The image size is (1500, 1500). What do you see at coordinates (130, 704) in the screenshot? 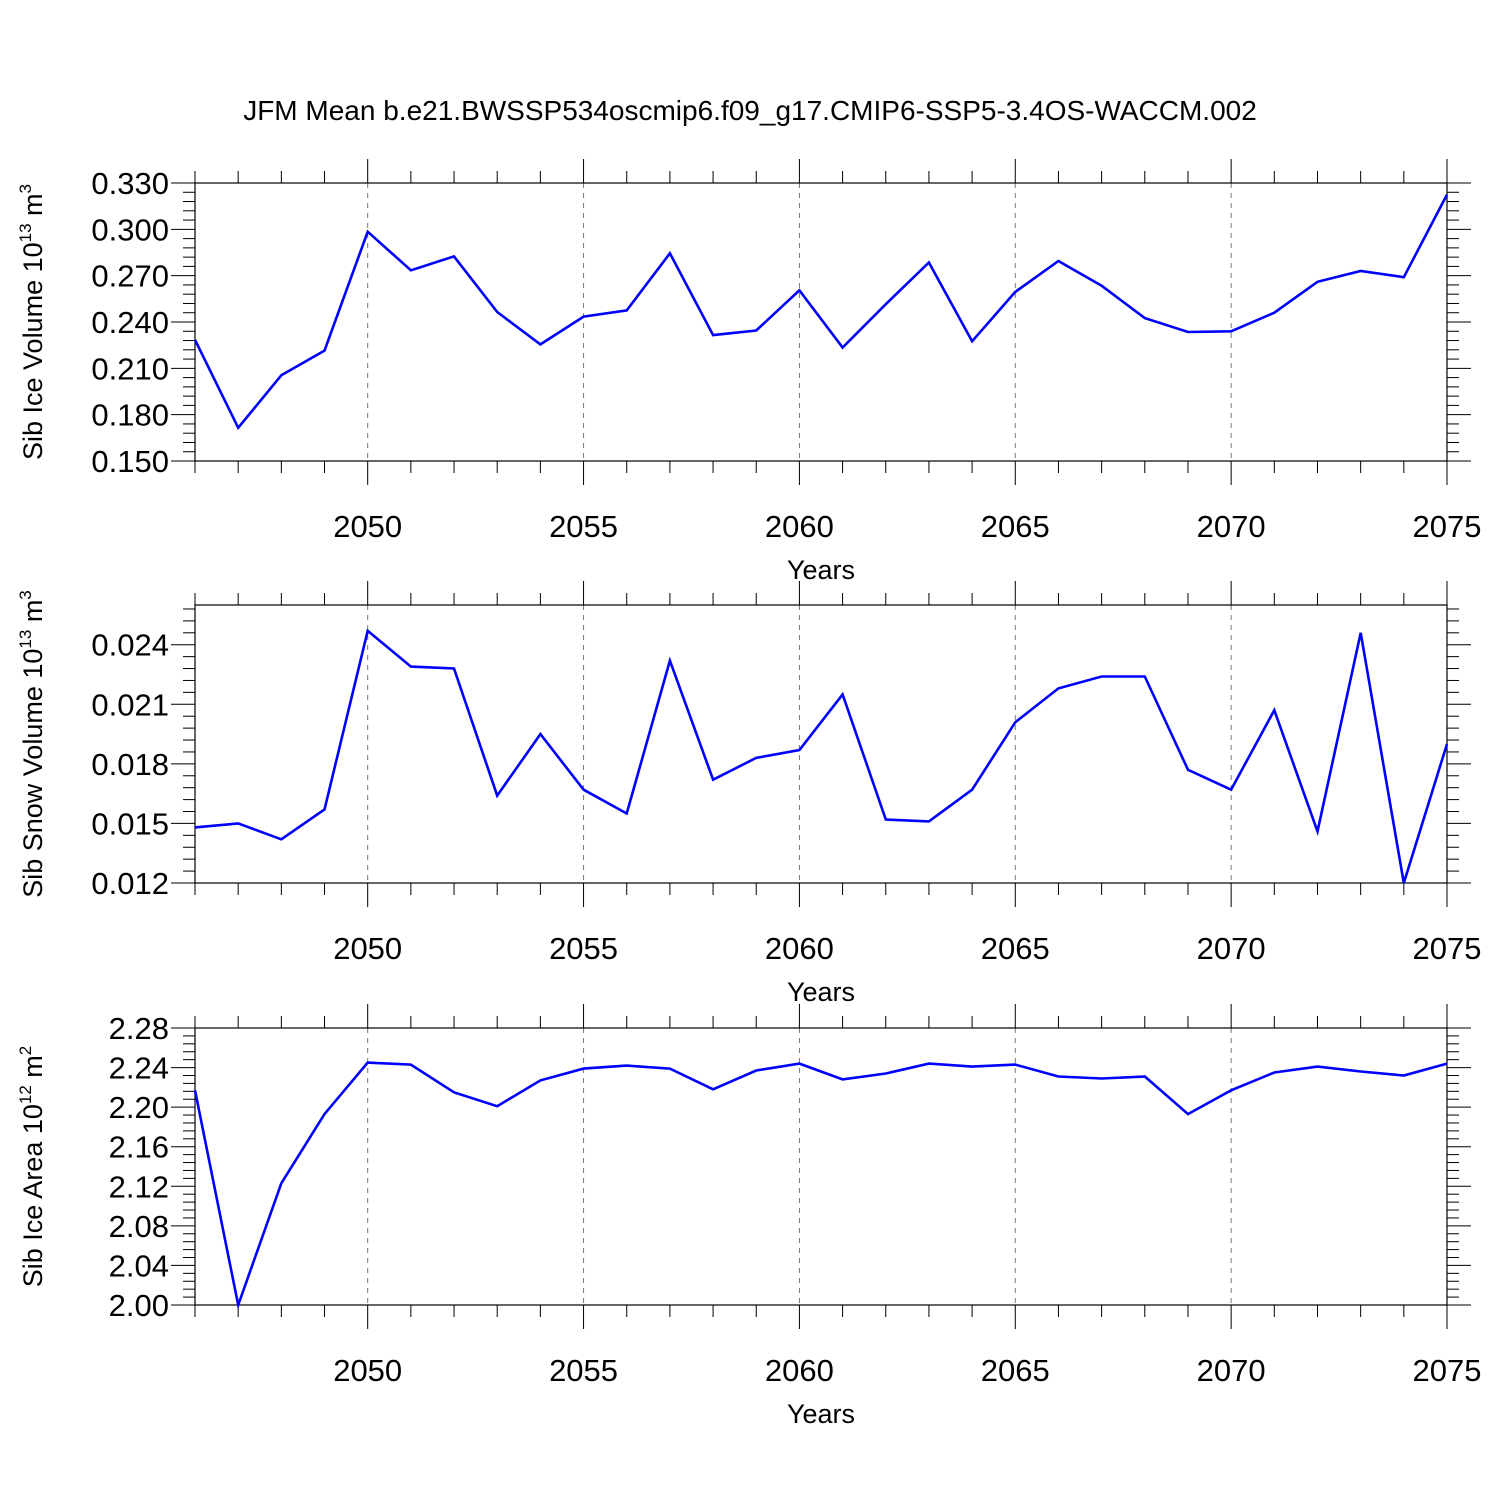
I see `y-tick-label: 0.021` at bounding box center [130, 704].